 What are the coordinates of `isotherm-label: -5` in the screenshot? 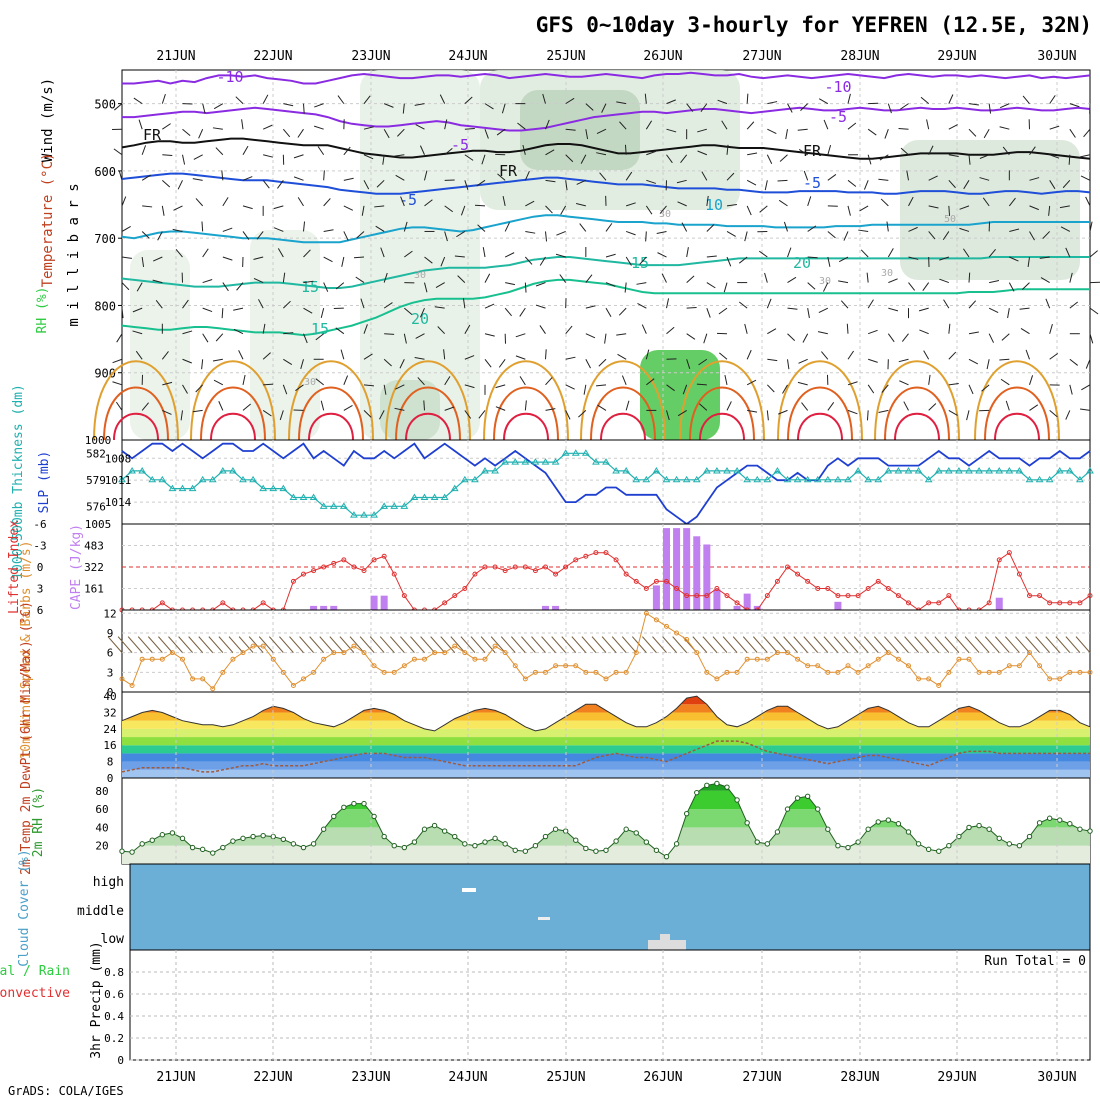 It's located at (812, 183).